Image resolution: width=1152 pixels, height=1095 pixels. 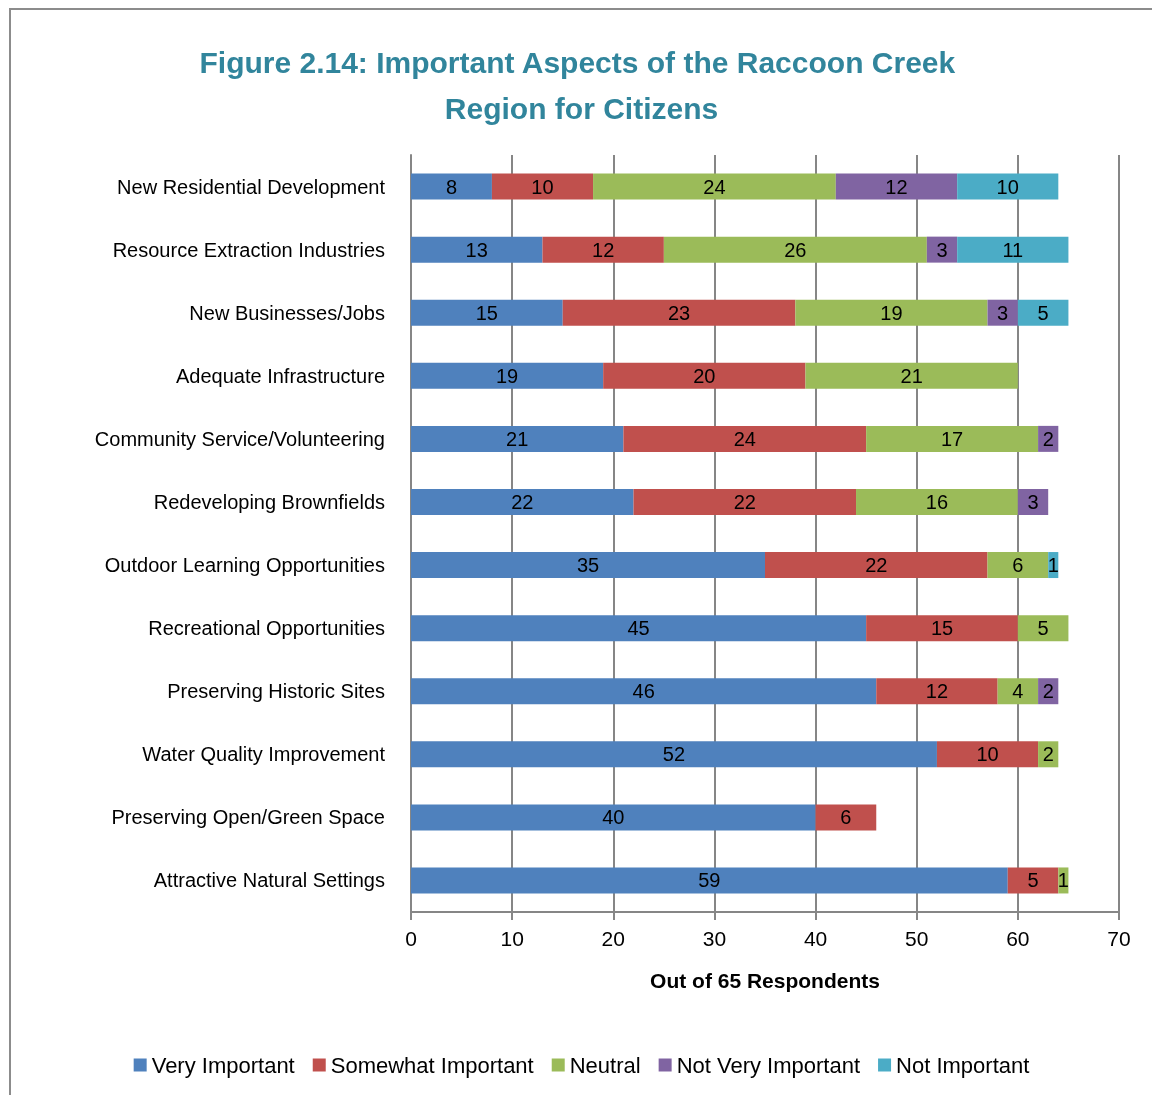 I want to click on x-tick-label: 0, so click(x=411, y=938).